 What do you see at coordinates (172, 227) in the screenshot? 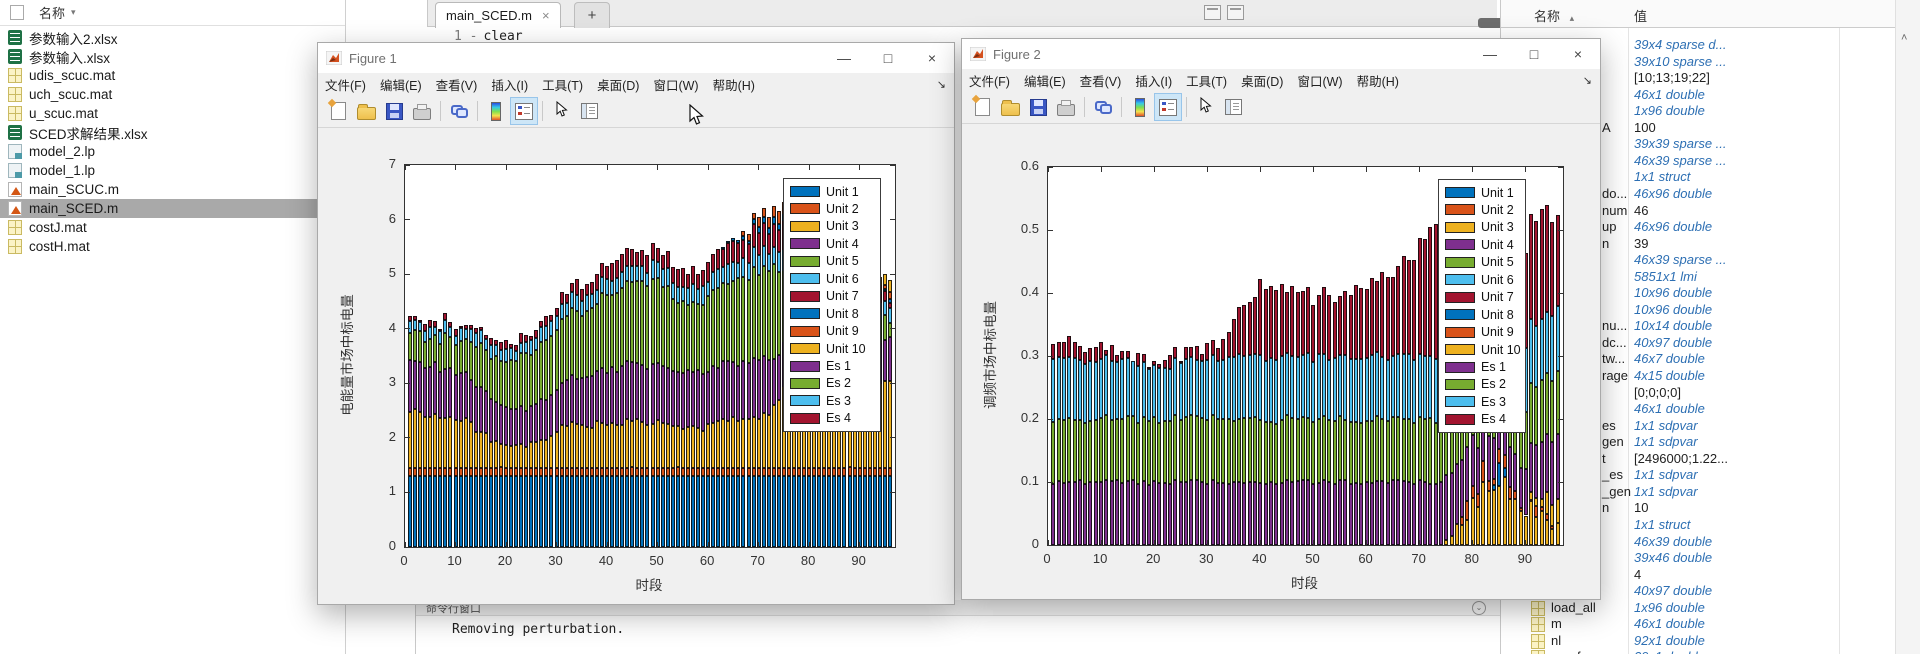
I see `file-row-costJ.mat: costJ.mat` at bounding box center [172, 227].